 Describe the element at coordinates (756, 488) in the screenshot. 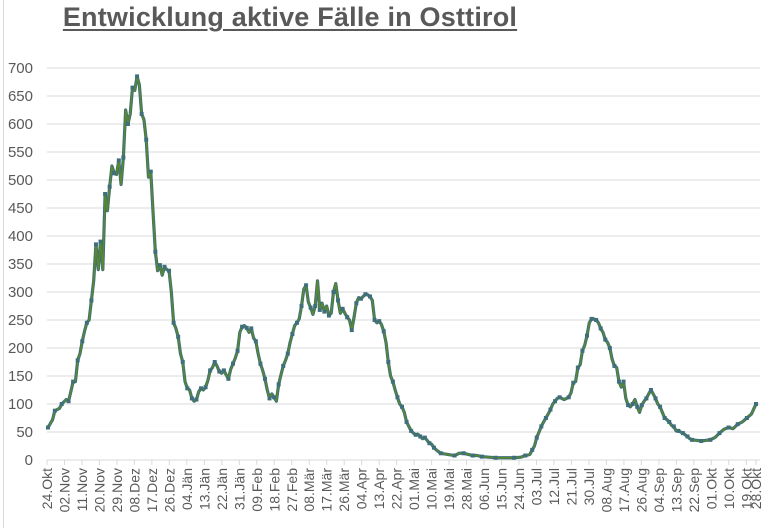

I see `x-tick-label: 28.Okt` at that location.